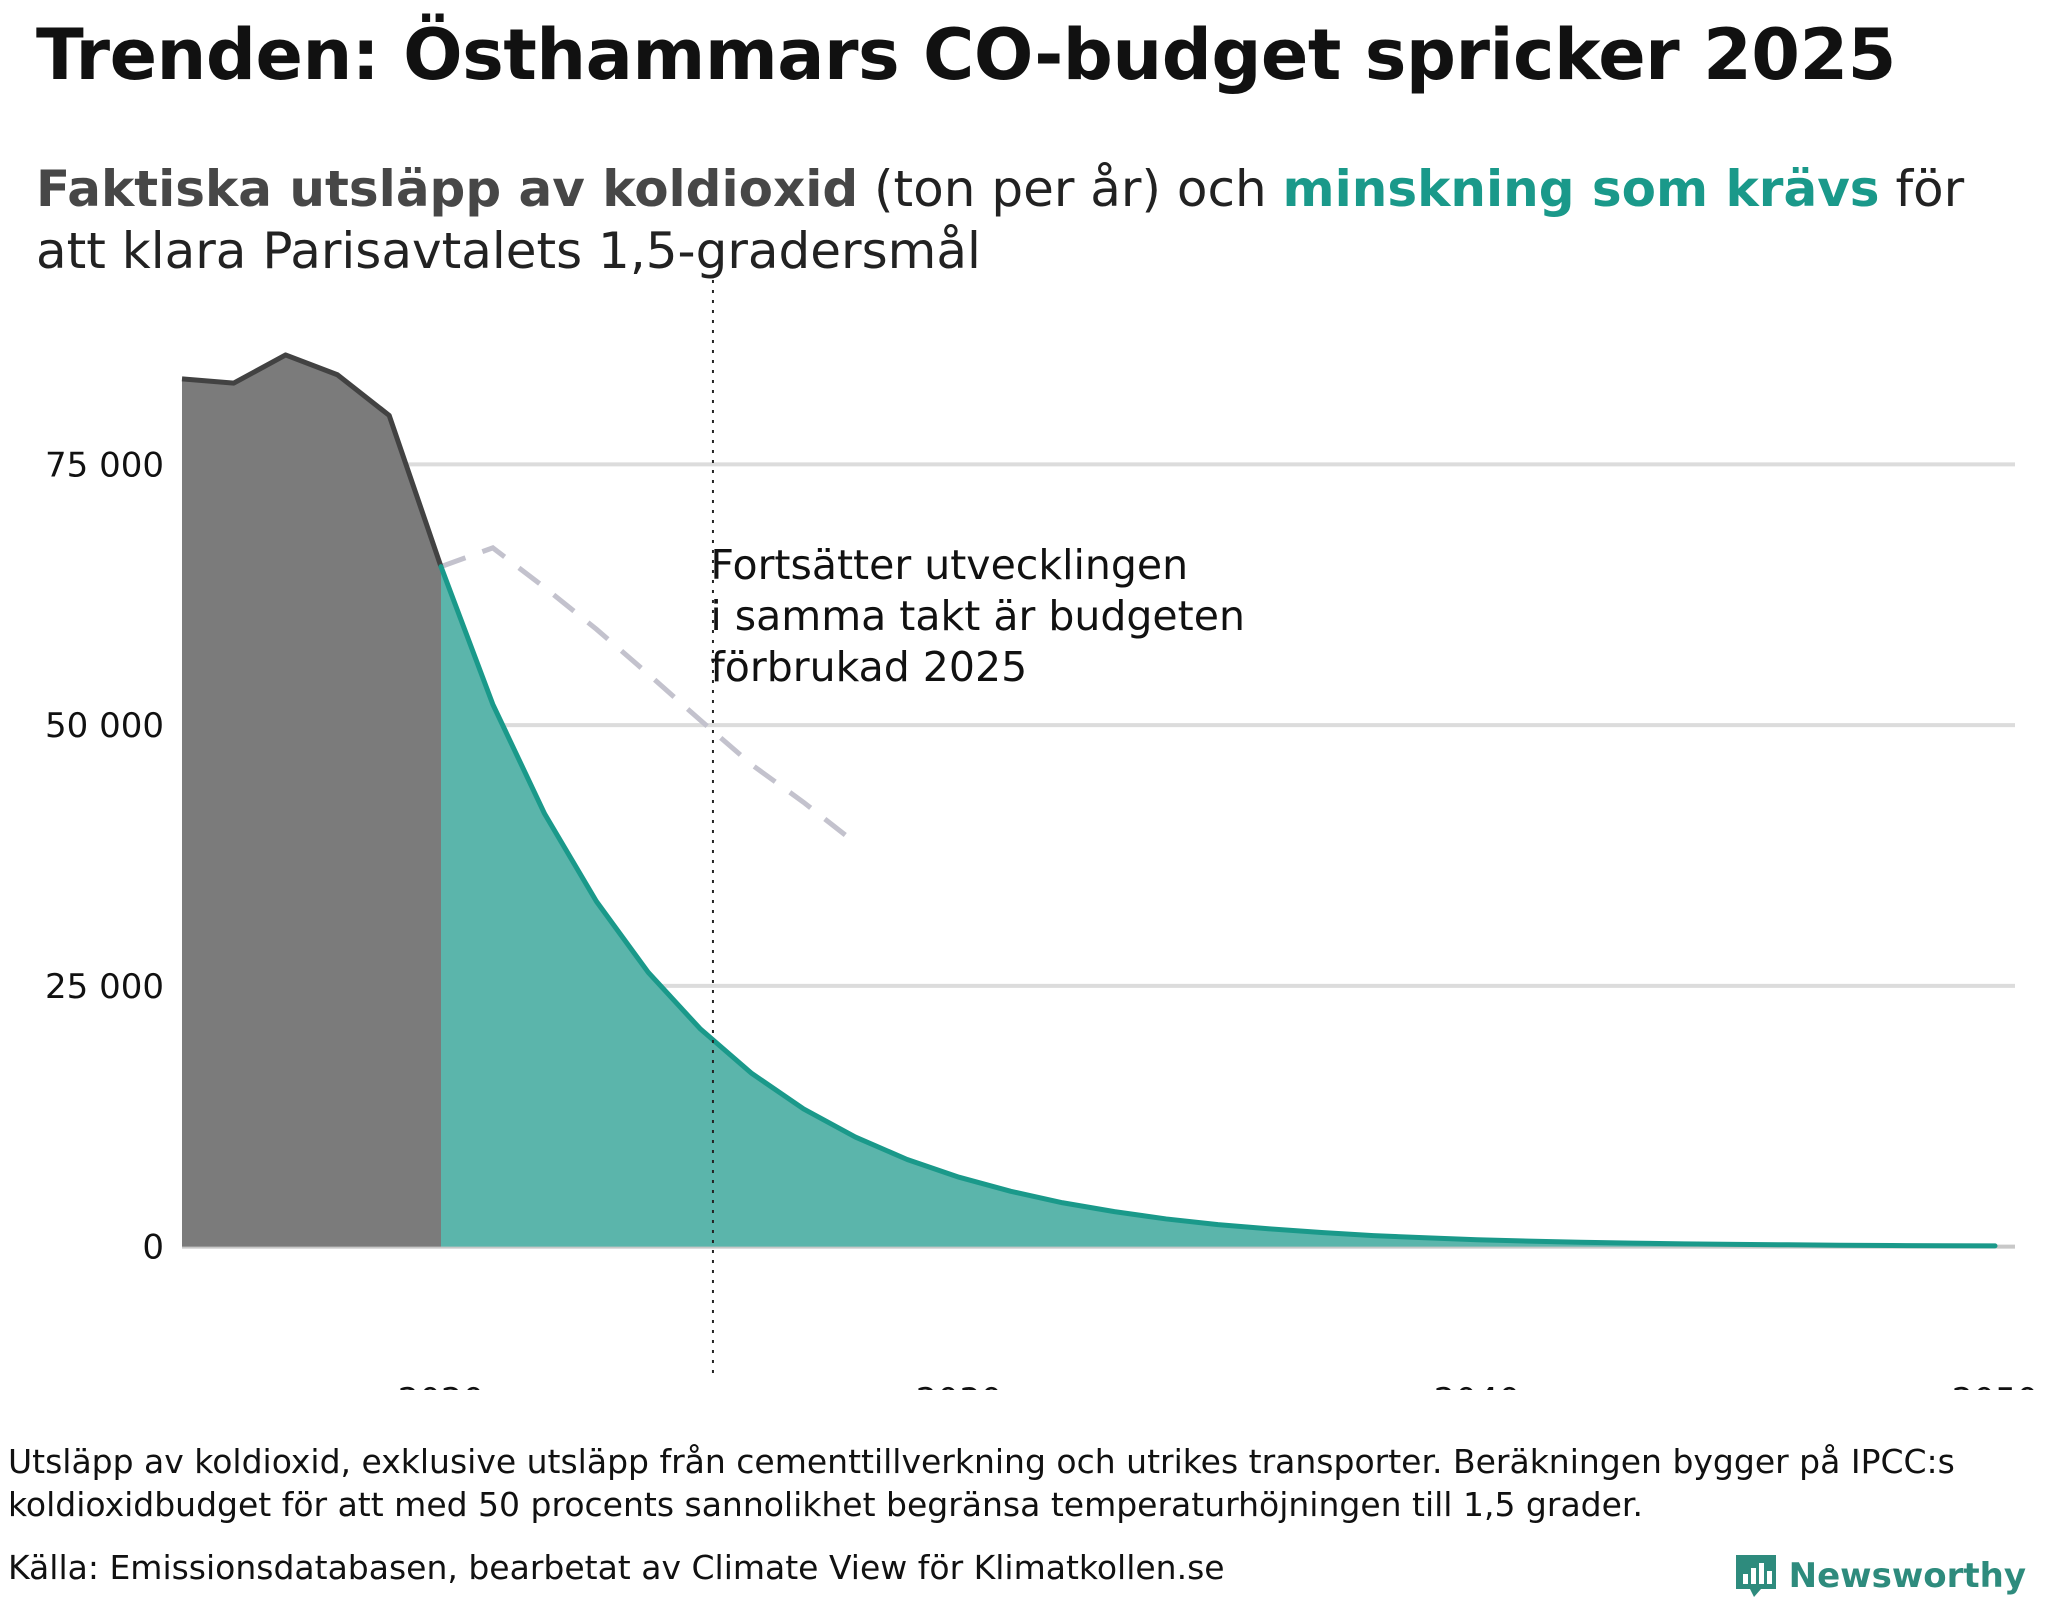 The image size is (2048, 1600). Describe the element at coordinates (977, 616) in the screenshot. I see `annotation-line: i samma takt är budgeten` at that location.